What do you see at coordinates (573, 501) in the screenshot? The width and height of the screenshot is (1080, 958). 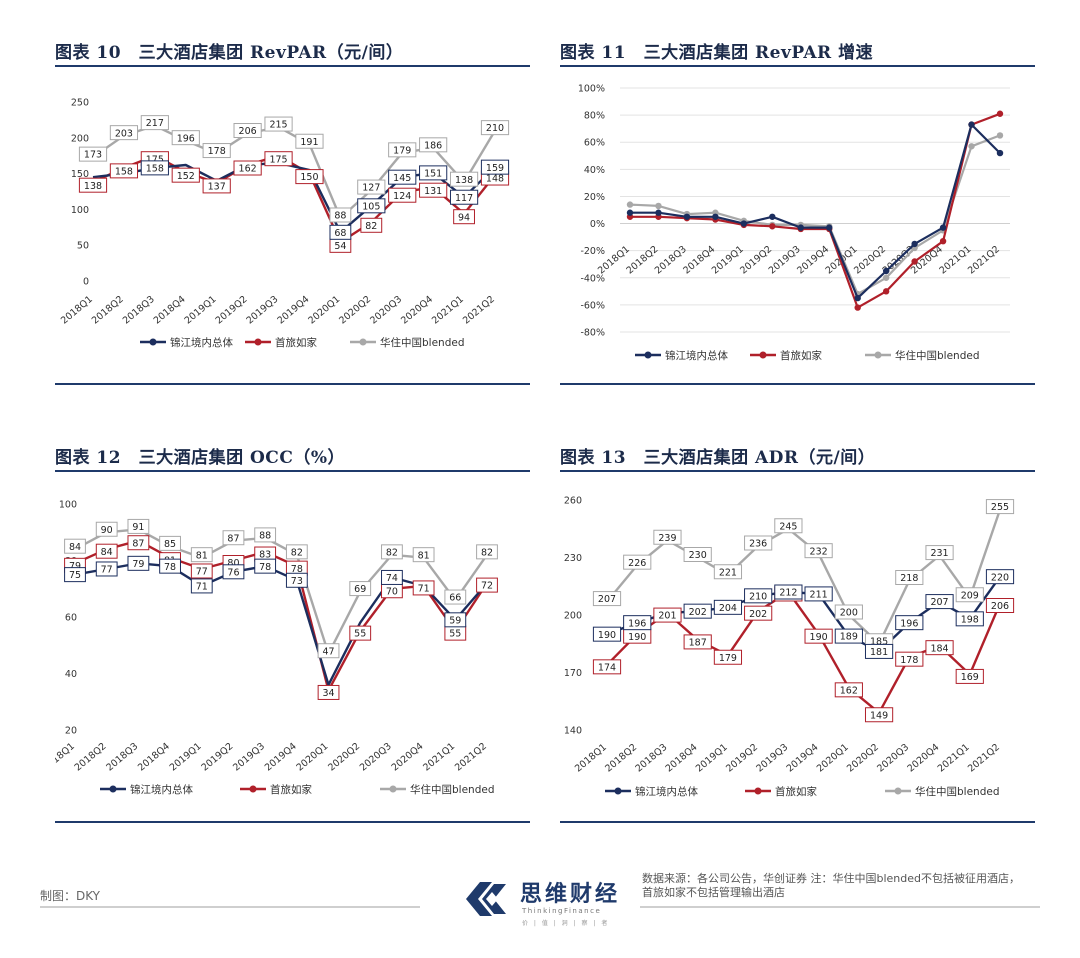 I see `y-tick-label: 260` at bounding box center [573, 501].